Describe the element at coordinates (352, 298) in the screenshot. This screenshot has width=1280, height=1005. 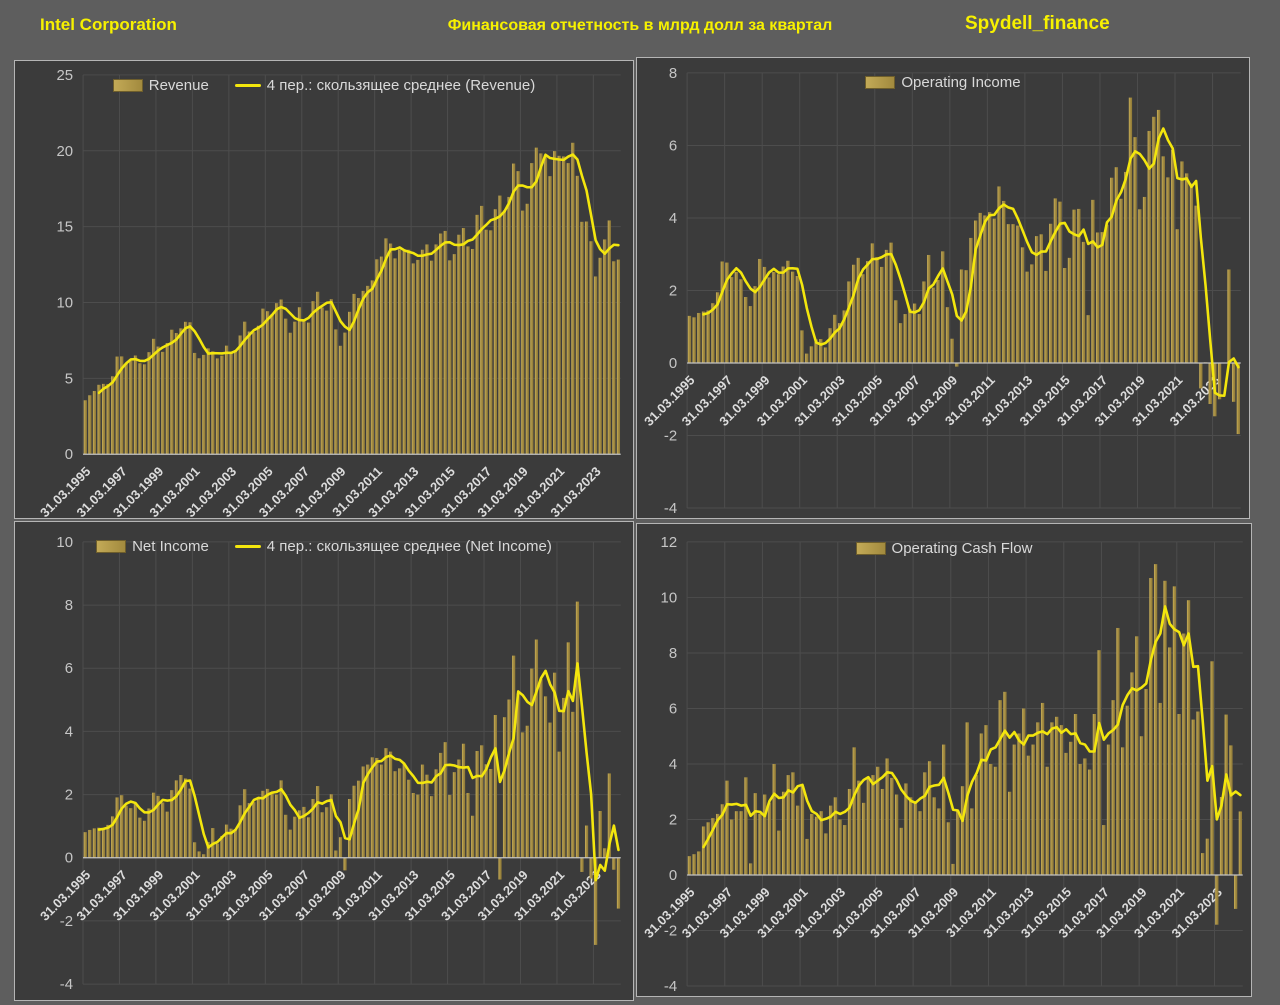
I see `revenue-bars` at that location.